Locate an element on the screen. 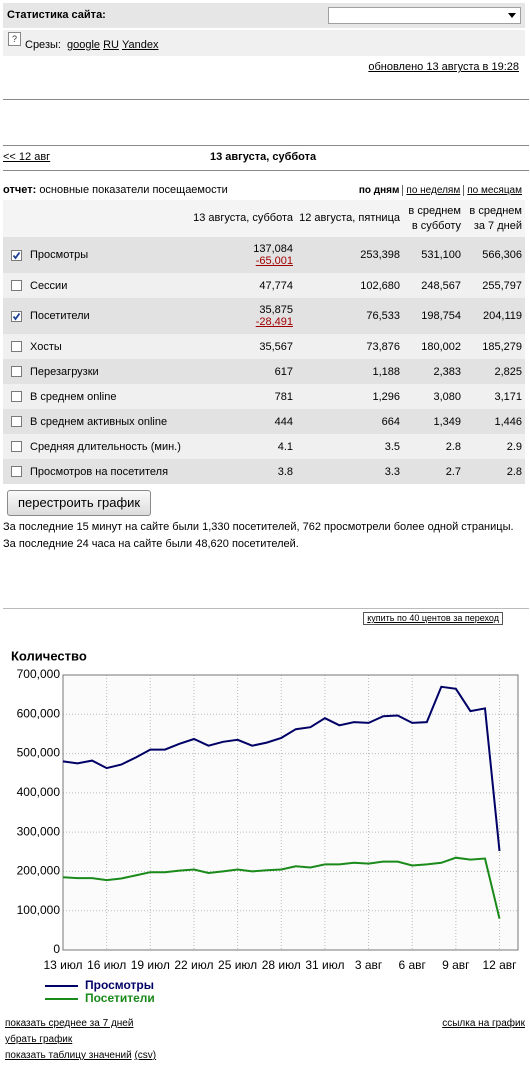 The height and width of the screenshot is (1092, 530). chart-link: ссылка на график is located at coordinates (483, 1023).